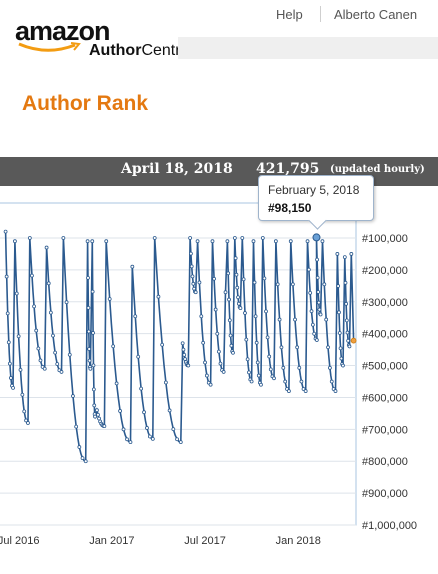 This screenshot has height=574, width=438. What do you see at coordinates (219, 15) in the screenshot?
I see `top-nav: Help Alberto Canen` at bounding box center [219, 15].